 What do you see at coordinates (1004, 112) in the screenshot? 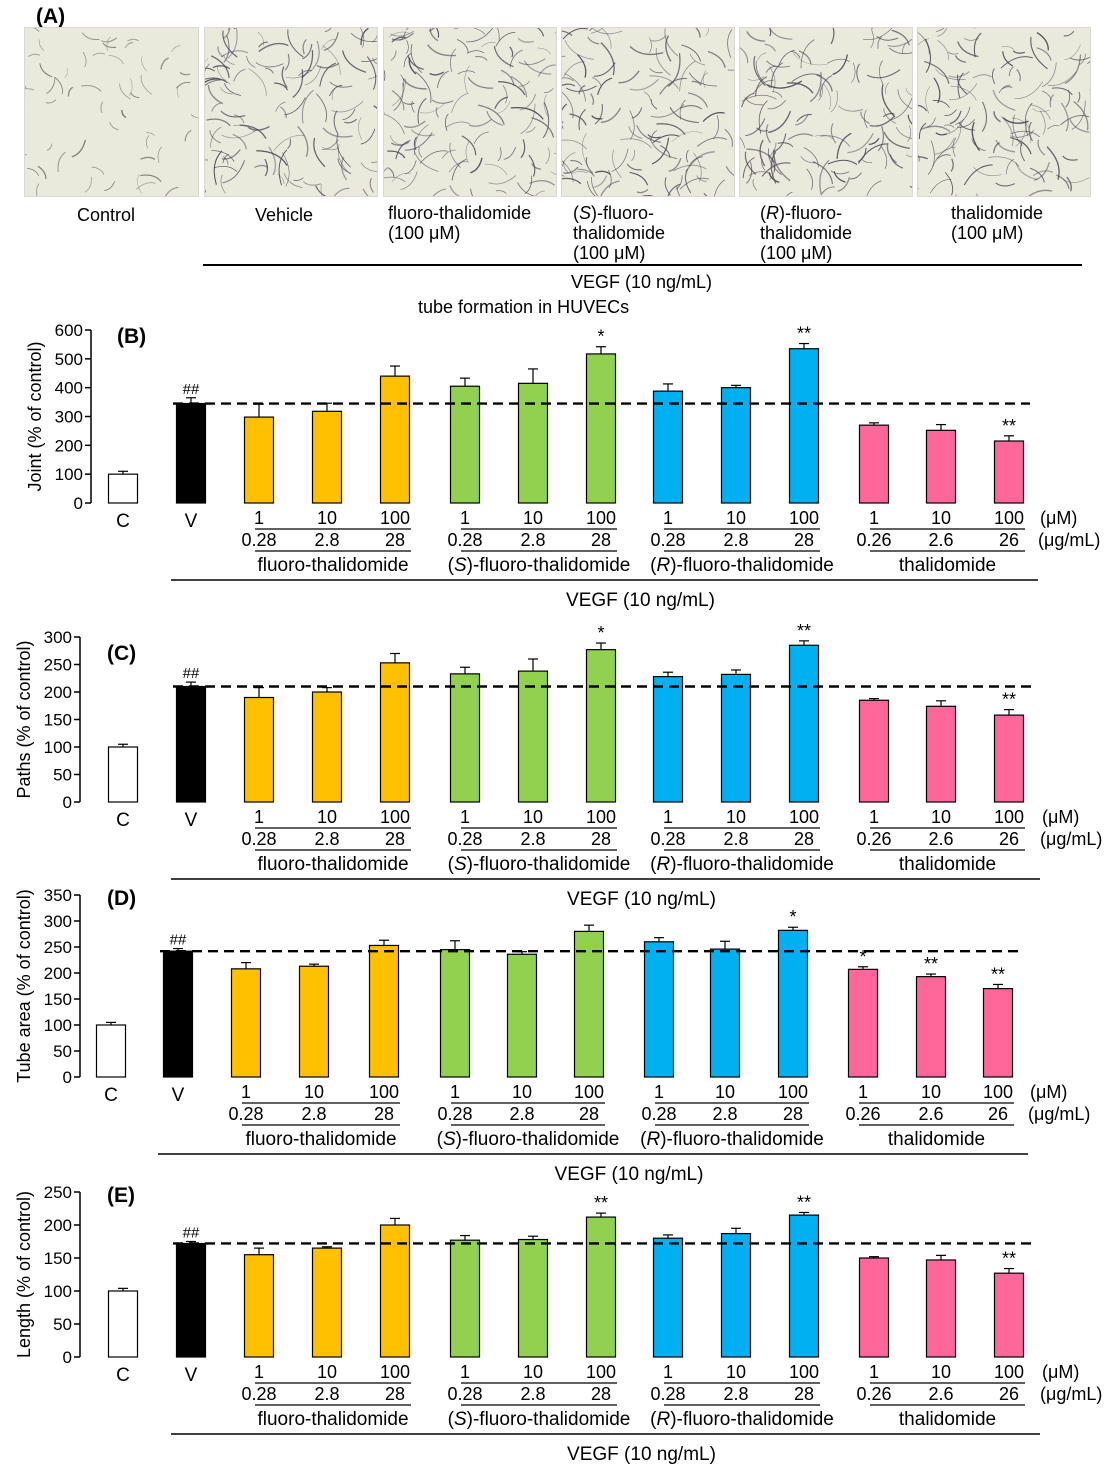
I see `micrograph-thalidomide` at bounding box center [1004, 112].